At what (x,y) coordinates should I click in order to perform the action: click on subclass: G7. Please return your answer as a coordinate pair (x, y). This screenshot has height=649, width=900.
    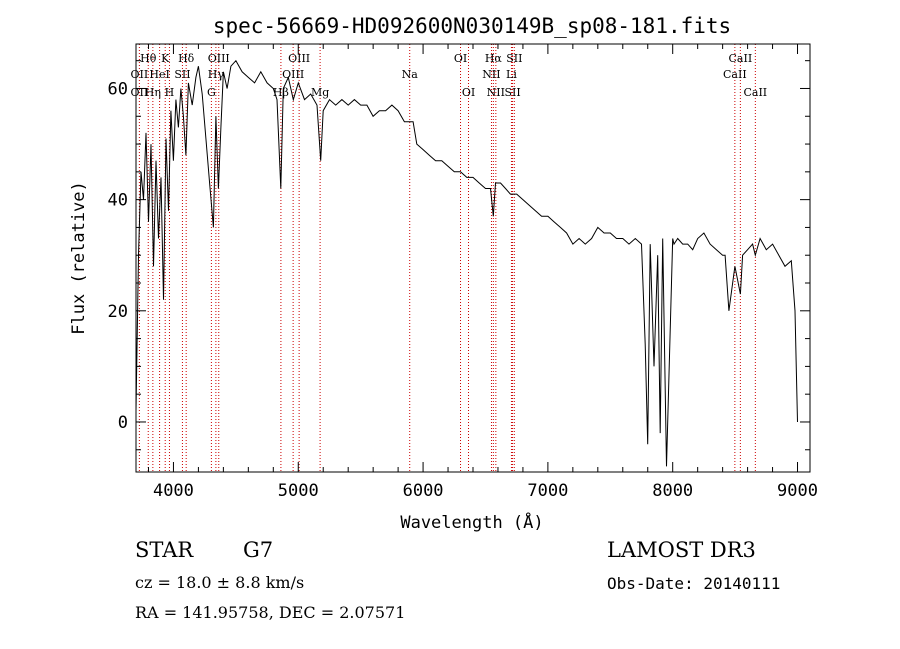
    Looking at the image, I should click on (258, 550).